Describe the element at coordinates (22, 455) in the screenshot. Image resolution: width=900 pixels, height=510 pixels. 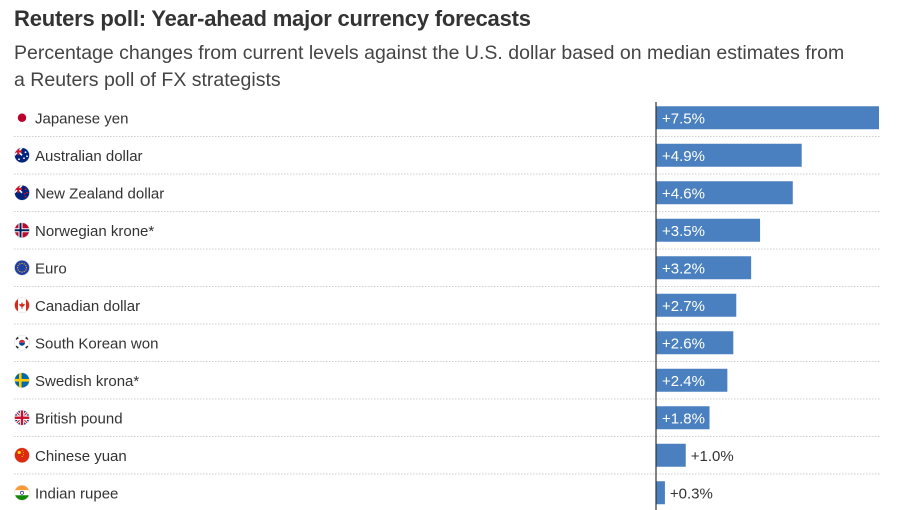
I see `china-flag-icon` at that location.